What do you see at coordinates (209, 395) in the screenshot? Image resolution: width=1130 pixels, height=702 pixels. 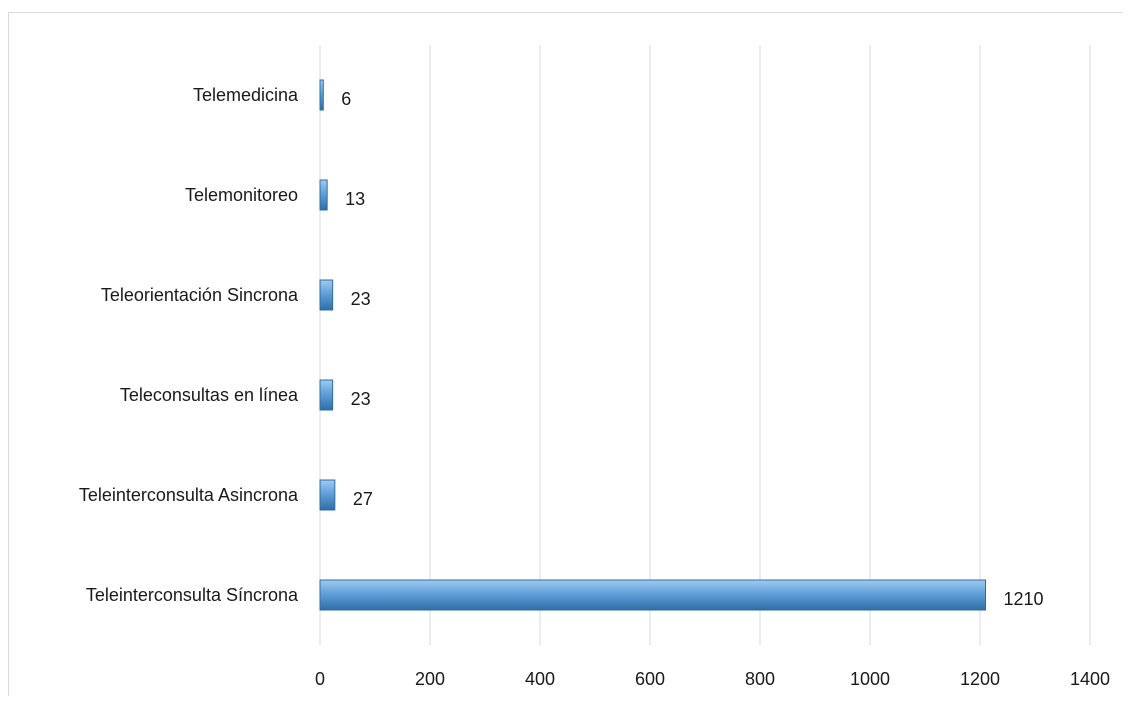 I see `category-label: Teleconsultas en línea` at bounding box center [209, 395].